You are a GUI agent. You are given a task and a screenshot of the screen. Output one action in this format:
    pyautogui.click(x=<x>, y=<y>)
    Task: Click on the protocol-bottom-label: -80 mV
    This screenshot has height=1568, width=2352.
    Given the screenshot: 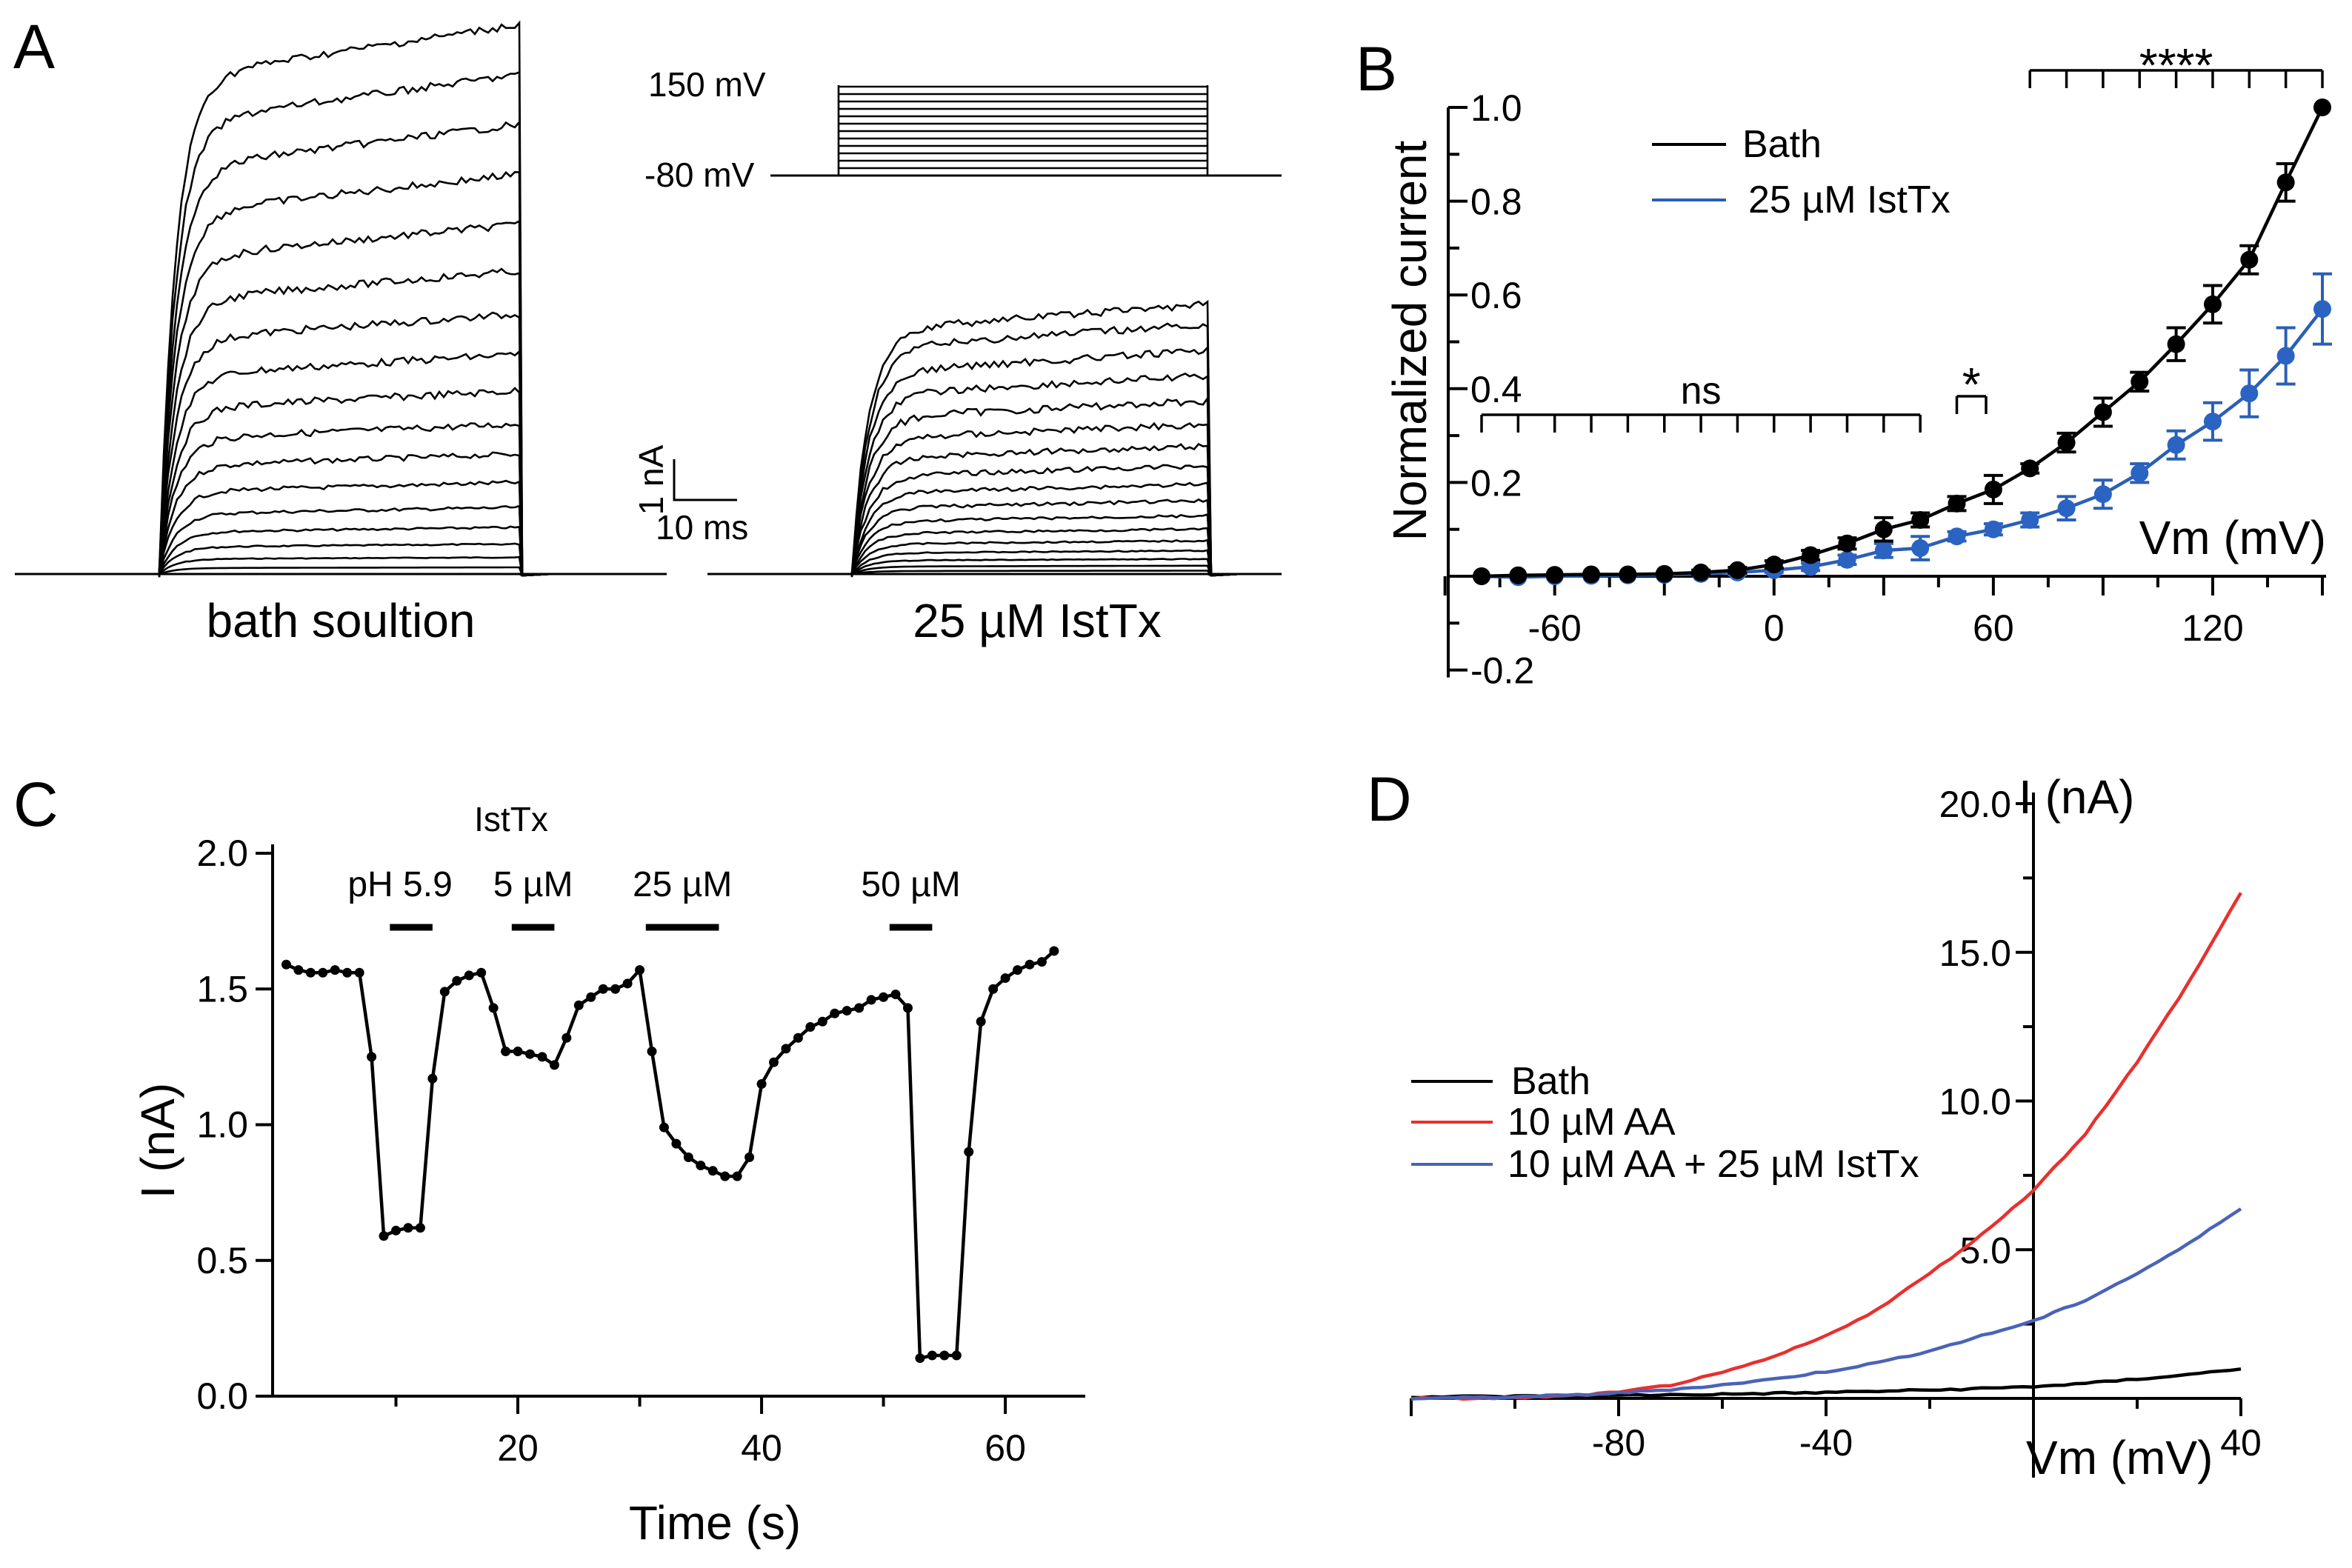 What is the action you would take?
    pyautogui.click(x=699, y=175)
    